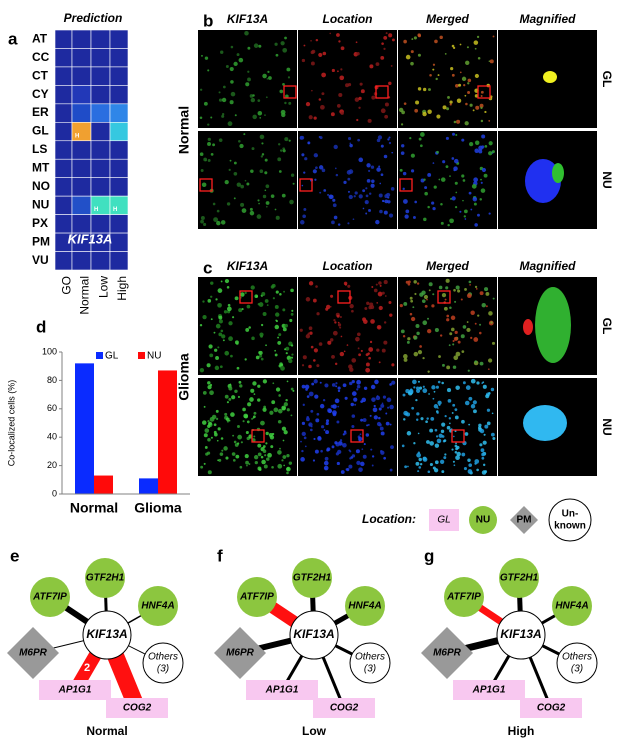  I want to click on column-label: GO, so click(67, 285).